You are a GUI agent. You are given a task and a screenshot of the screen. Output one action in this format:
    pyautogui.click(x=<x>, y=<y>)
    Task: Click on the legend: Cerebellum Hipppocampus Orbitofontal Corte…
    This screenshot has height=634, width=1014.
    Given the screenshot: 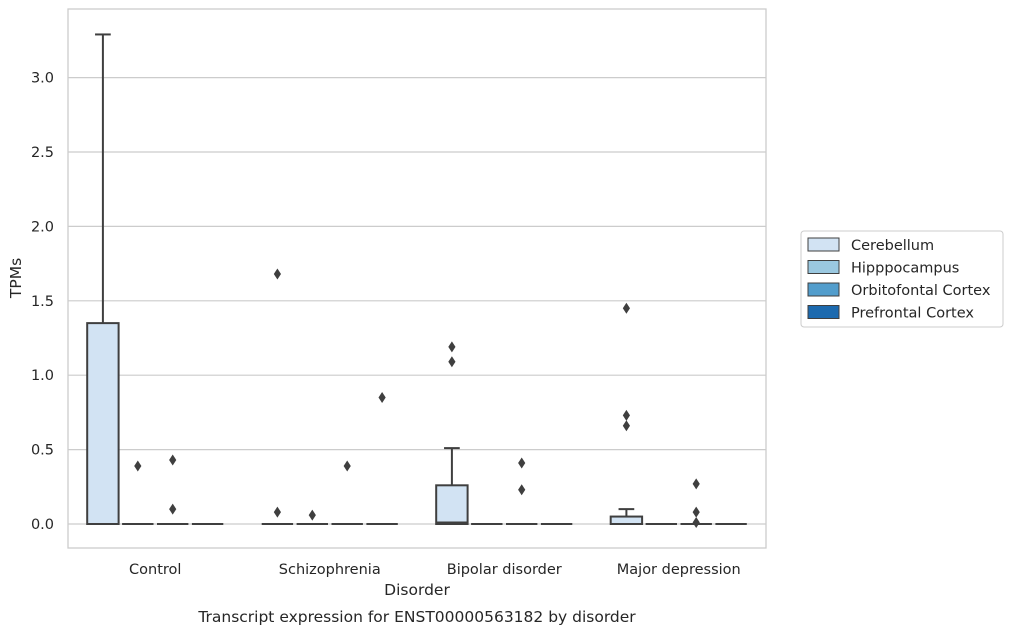 What is the action you would take?
    pyautogui.click(x=902, y=279)
    